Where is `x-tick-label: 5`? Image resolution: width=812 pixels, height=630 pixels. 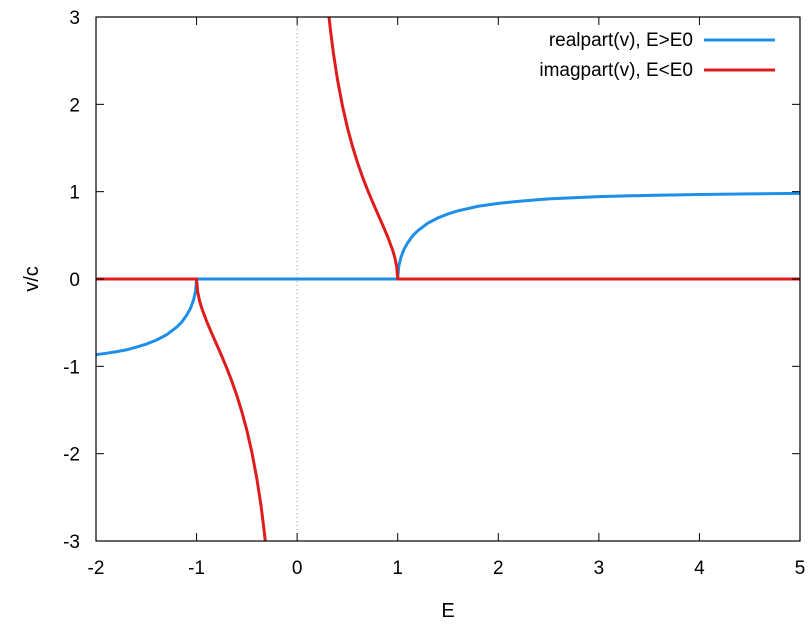 x-tick-label: 5 is located at coordinates (800, 568).